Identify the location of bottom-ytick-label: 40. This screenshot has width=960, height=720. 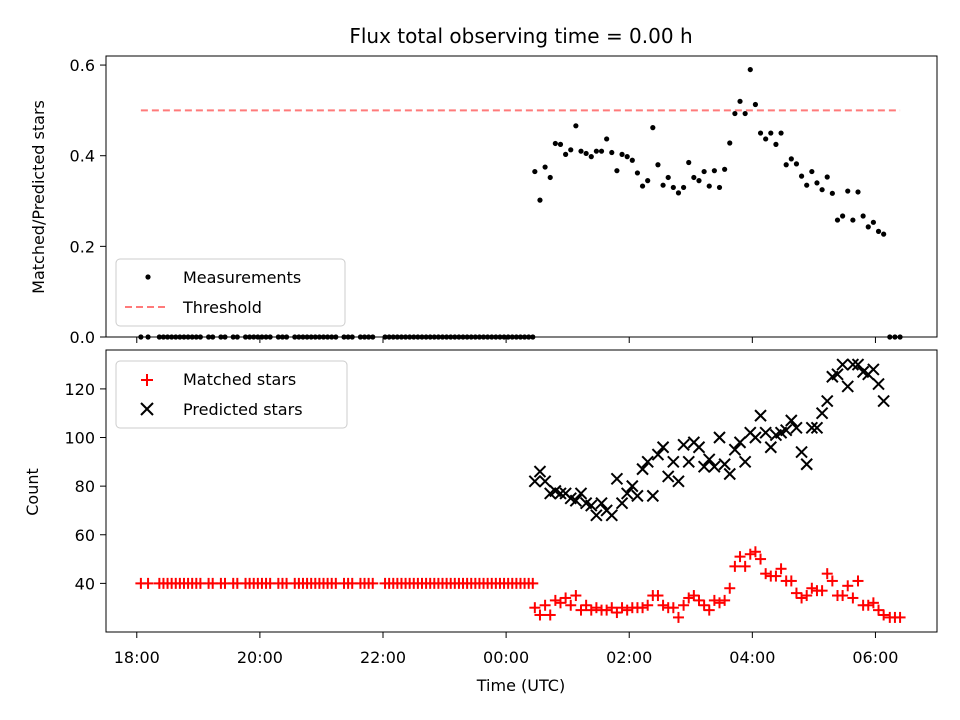
(85, 583).